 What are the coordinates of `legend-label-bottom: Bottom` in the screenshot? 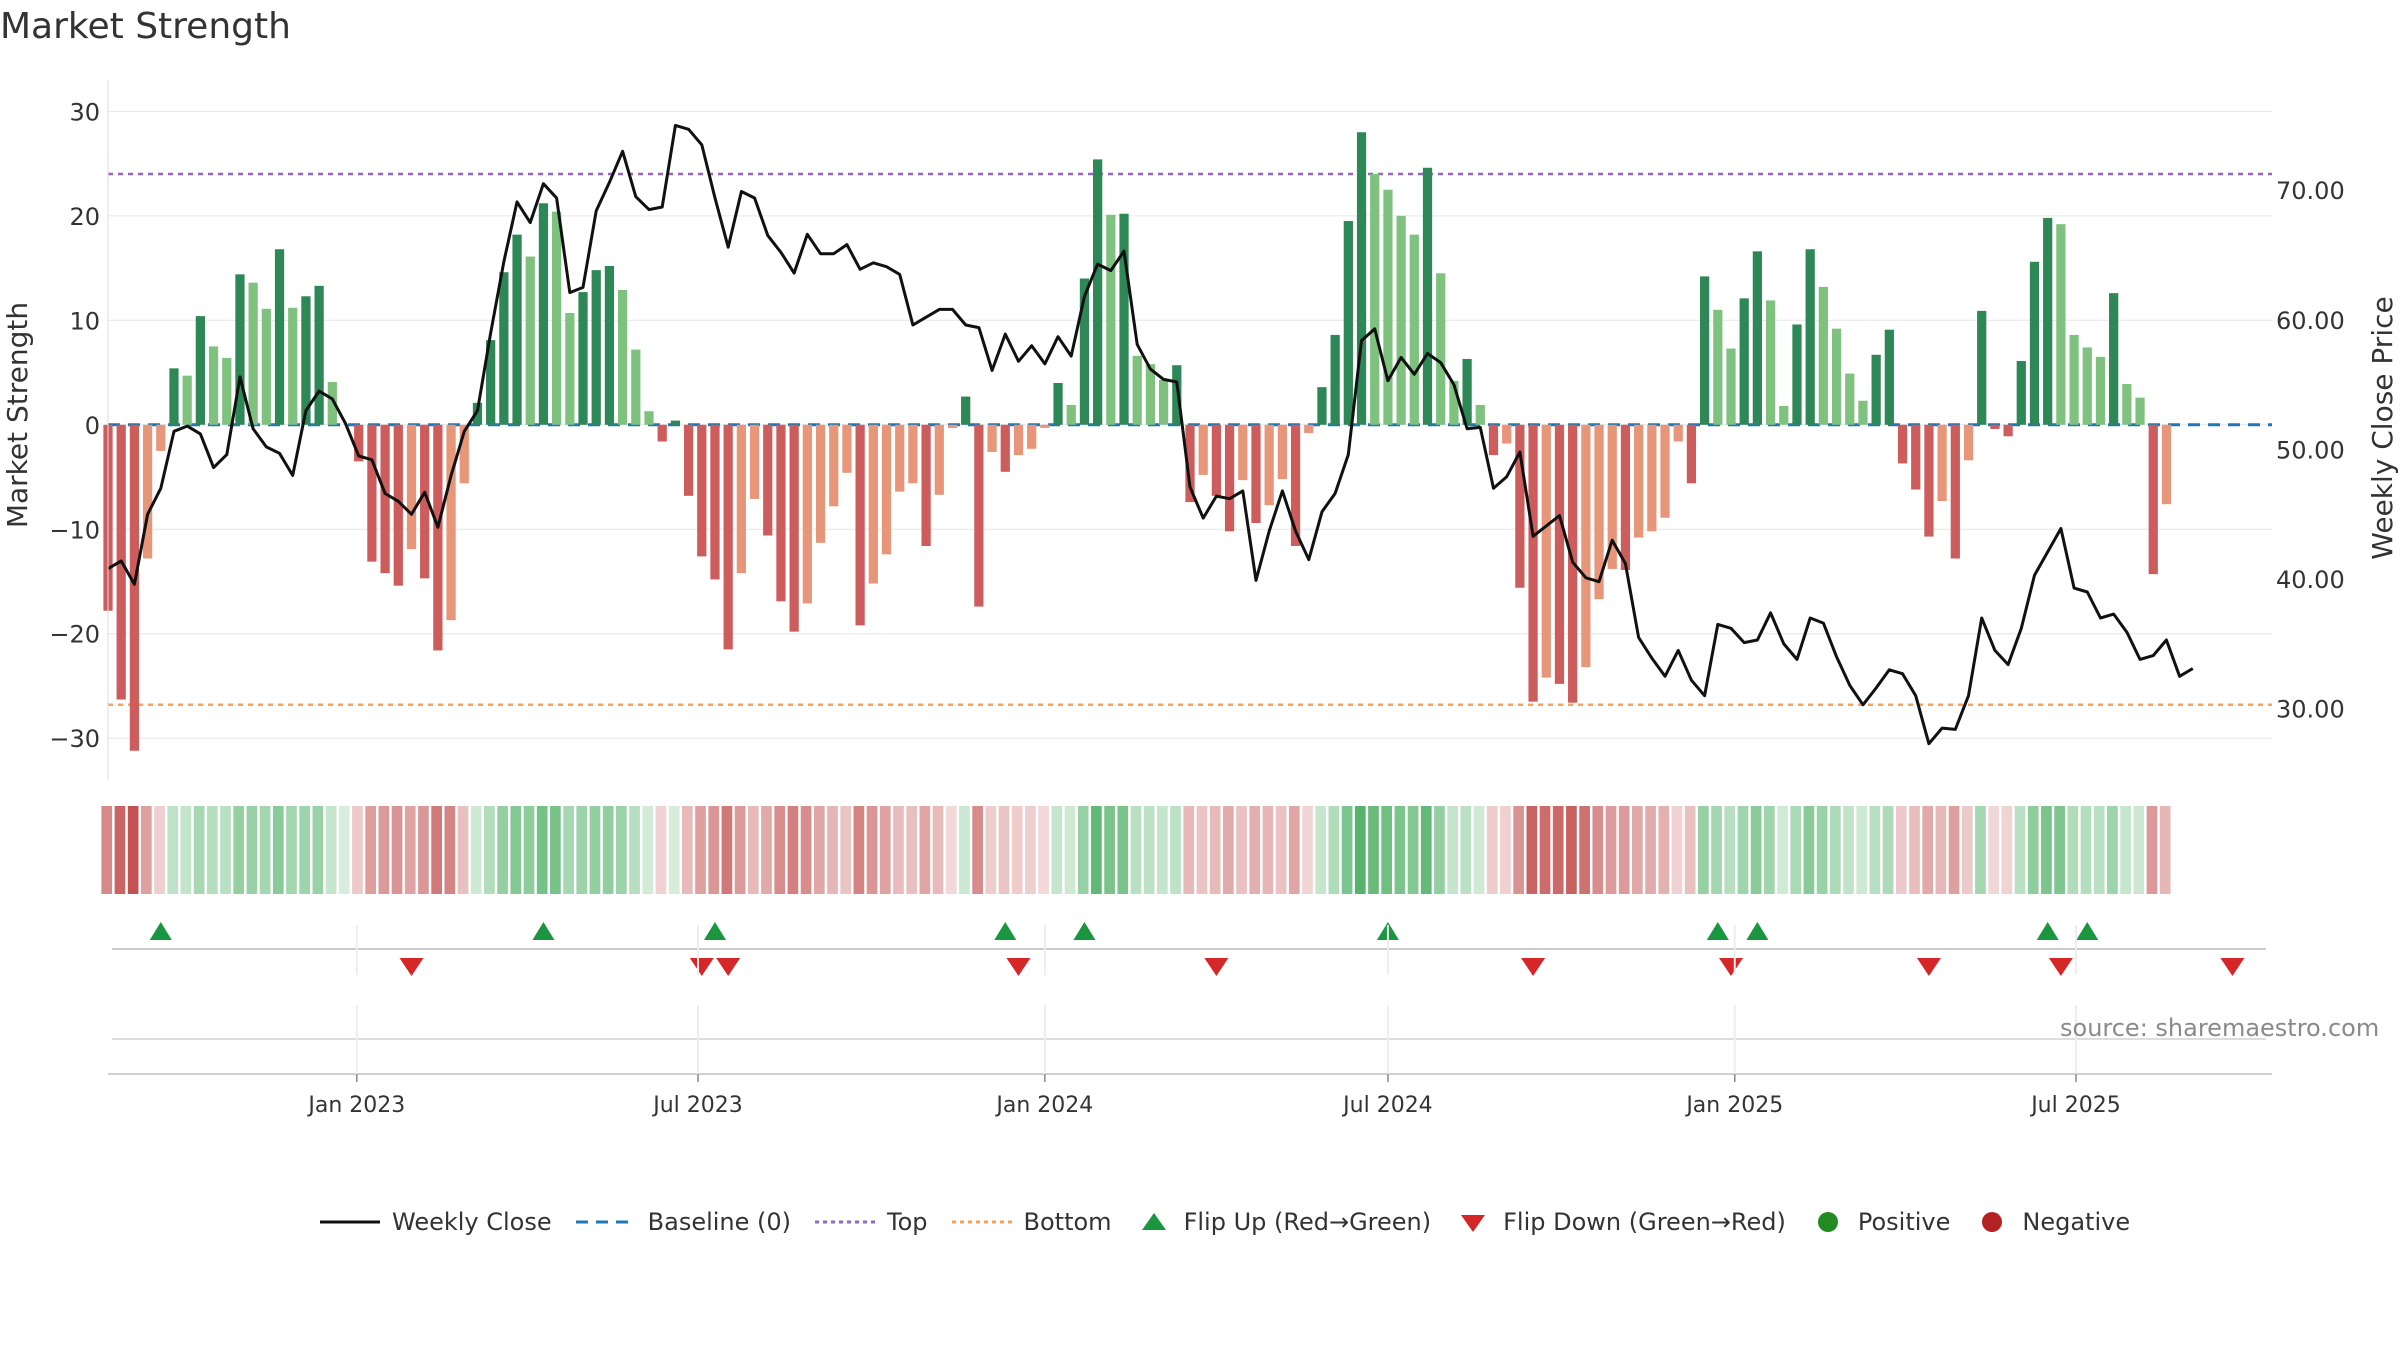 It's located at (1067, 1222).